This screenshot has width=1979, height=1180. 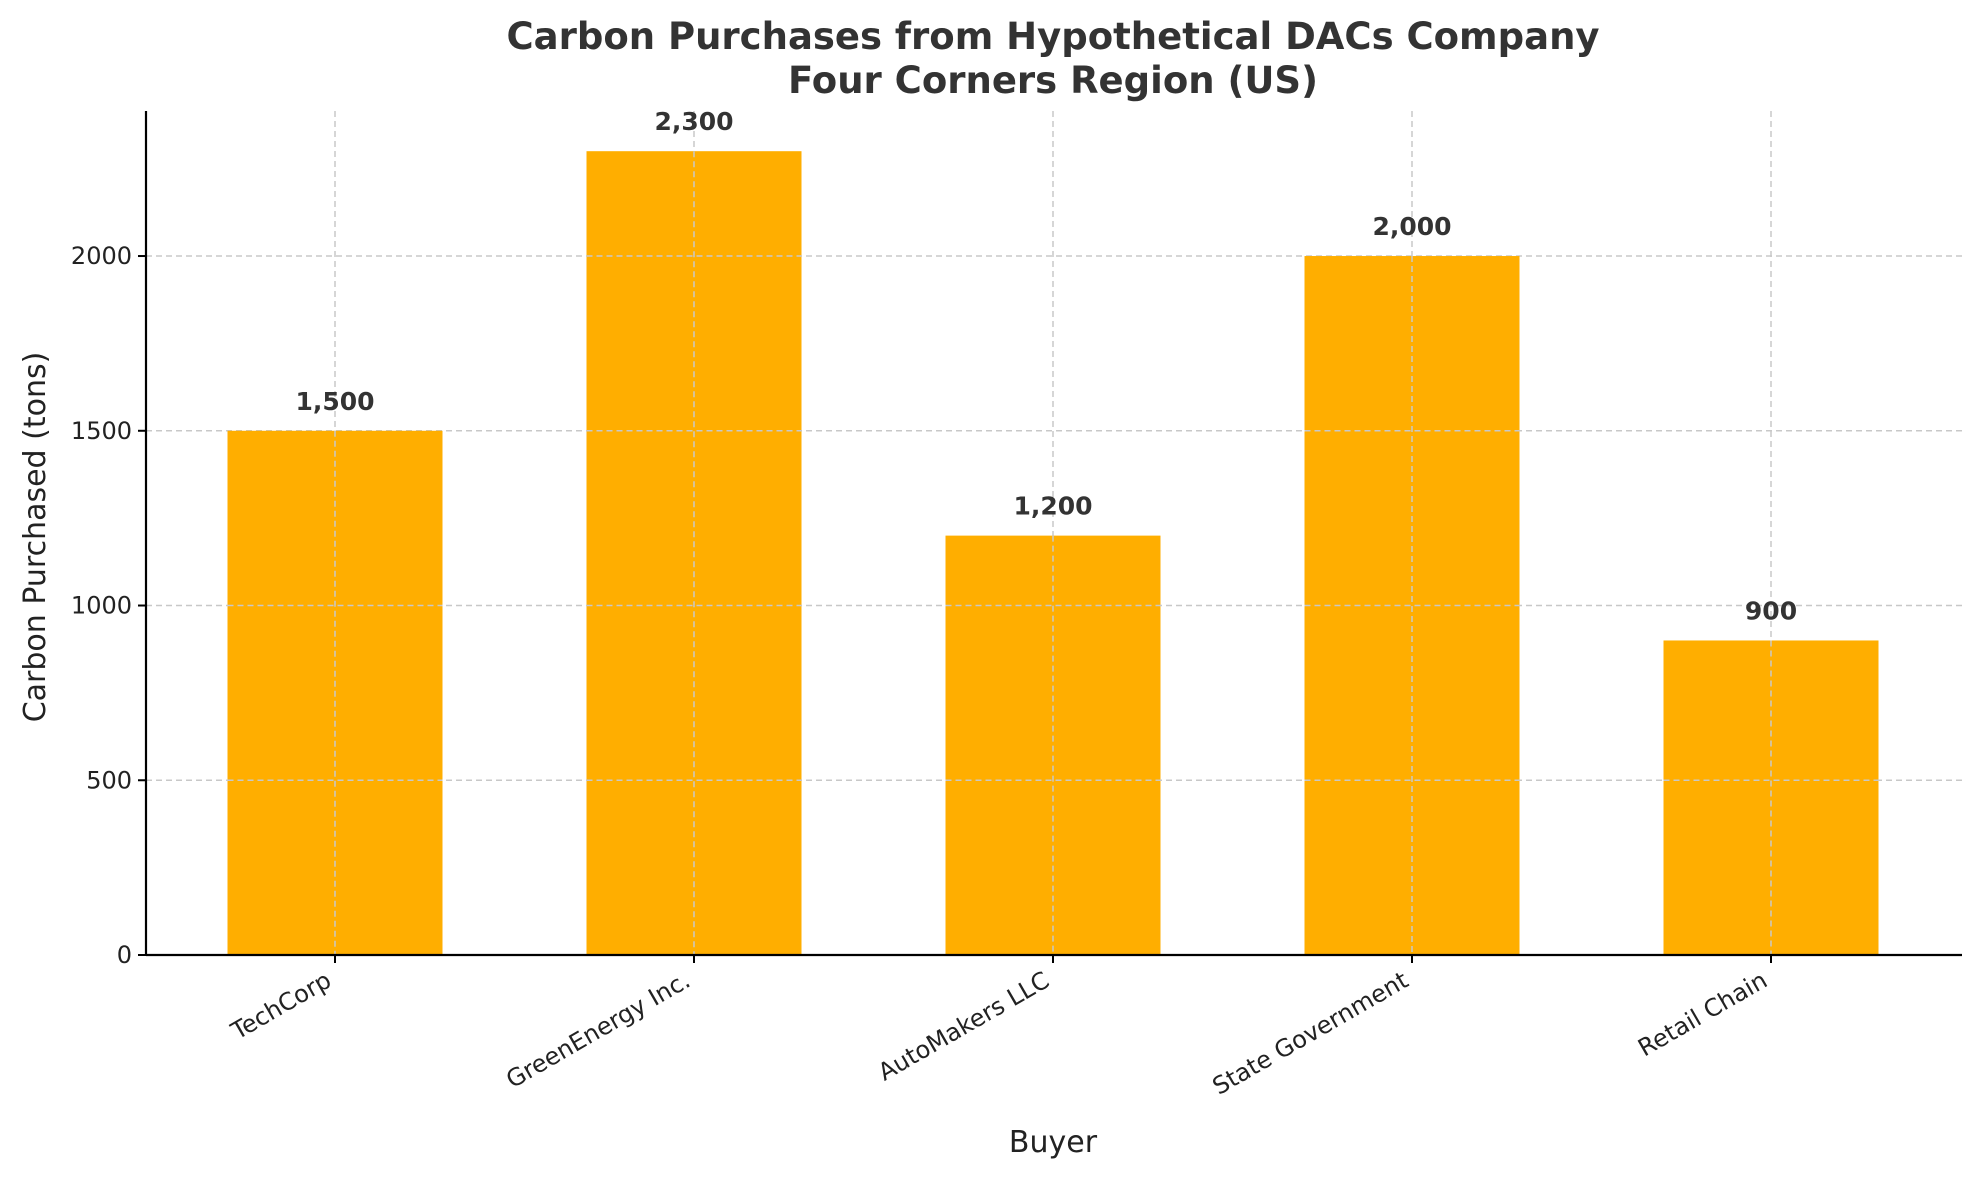 I want to click on data-label-0: 1,500, so click(x=334, y=401).